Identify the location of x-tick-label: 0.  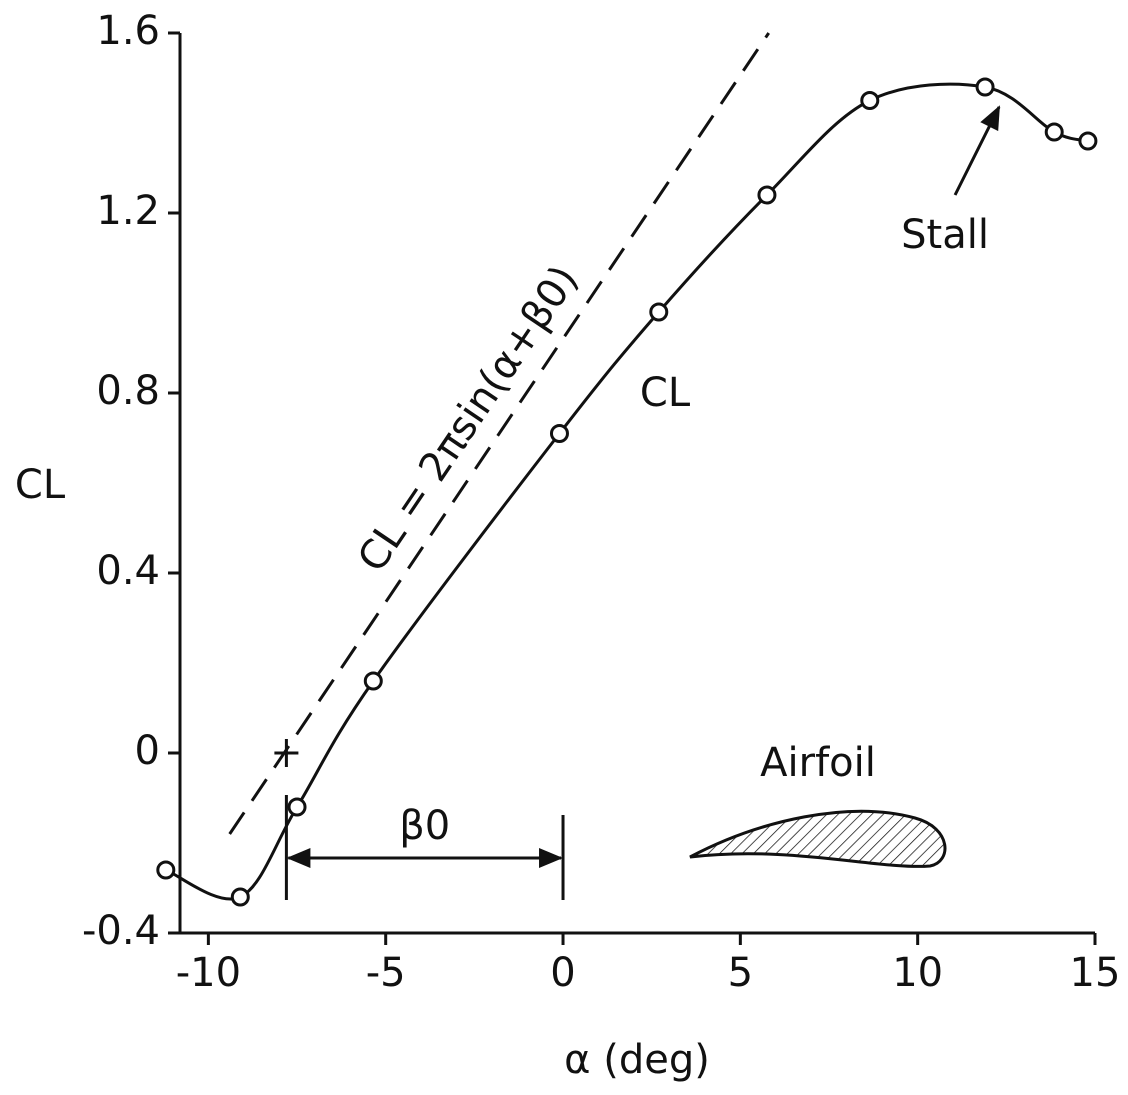
(562, 973).